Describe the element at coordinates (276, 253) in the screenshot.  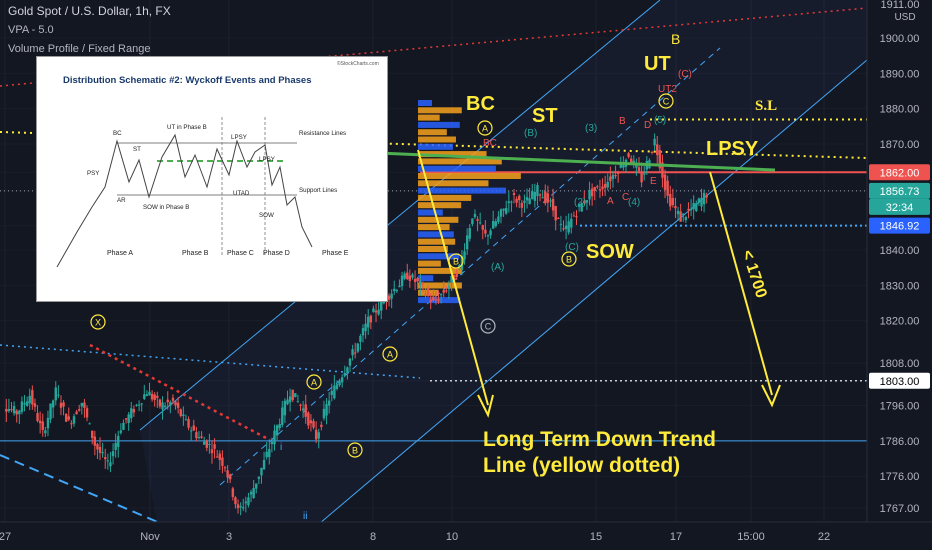
I see `inset-phase-label: Phase D` at that location.